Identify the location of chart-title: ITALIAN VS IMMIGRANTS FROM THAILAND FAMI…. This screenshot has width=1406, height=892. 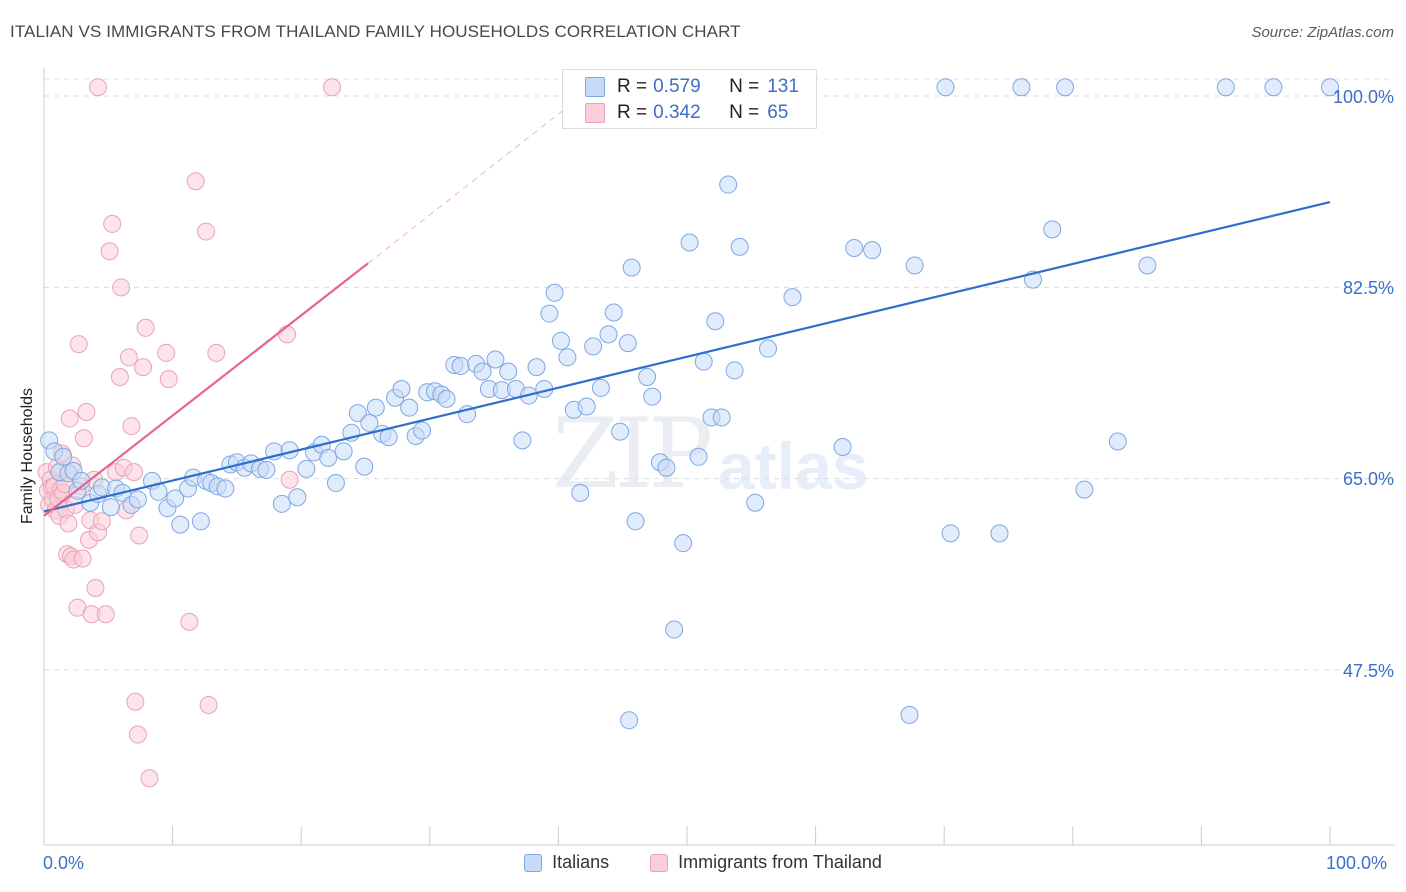
(375, 31).